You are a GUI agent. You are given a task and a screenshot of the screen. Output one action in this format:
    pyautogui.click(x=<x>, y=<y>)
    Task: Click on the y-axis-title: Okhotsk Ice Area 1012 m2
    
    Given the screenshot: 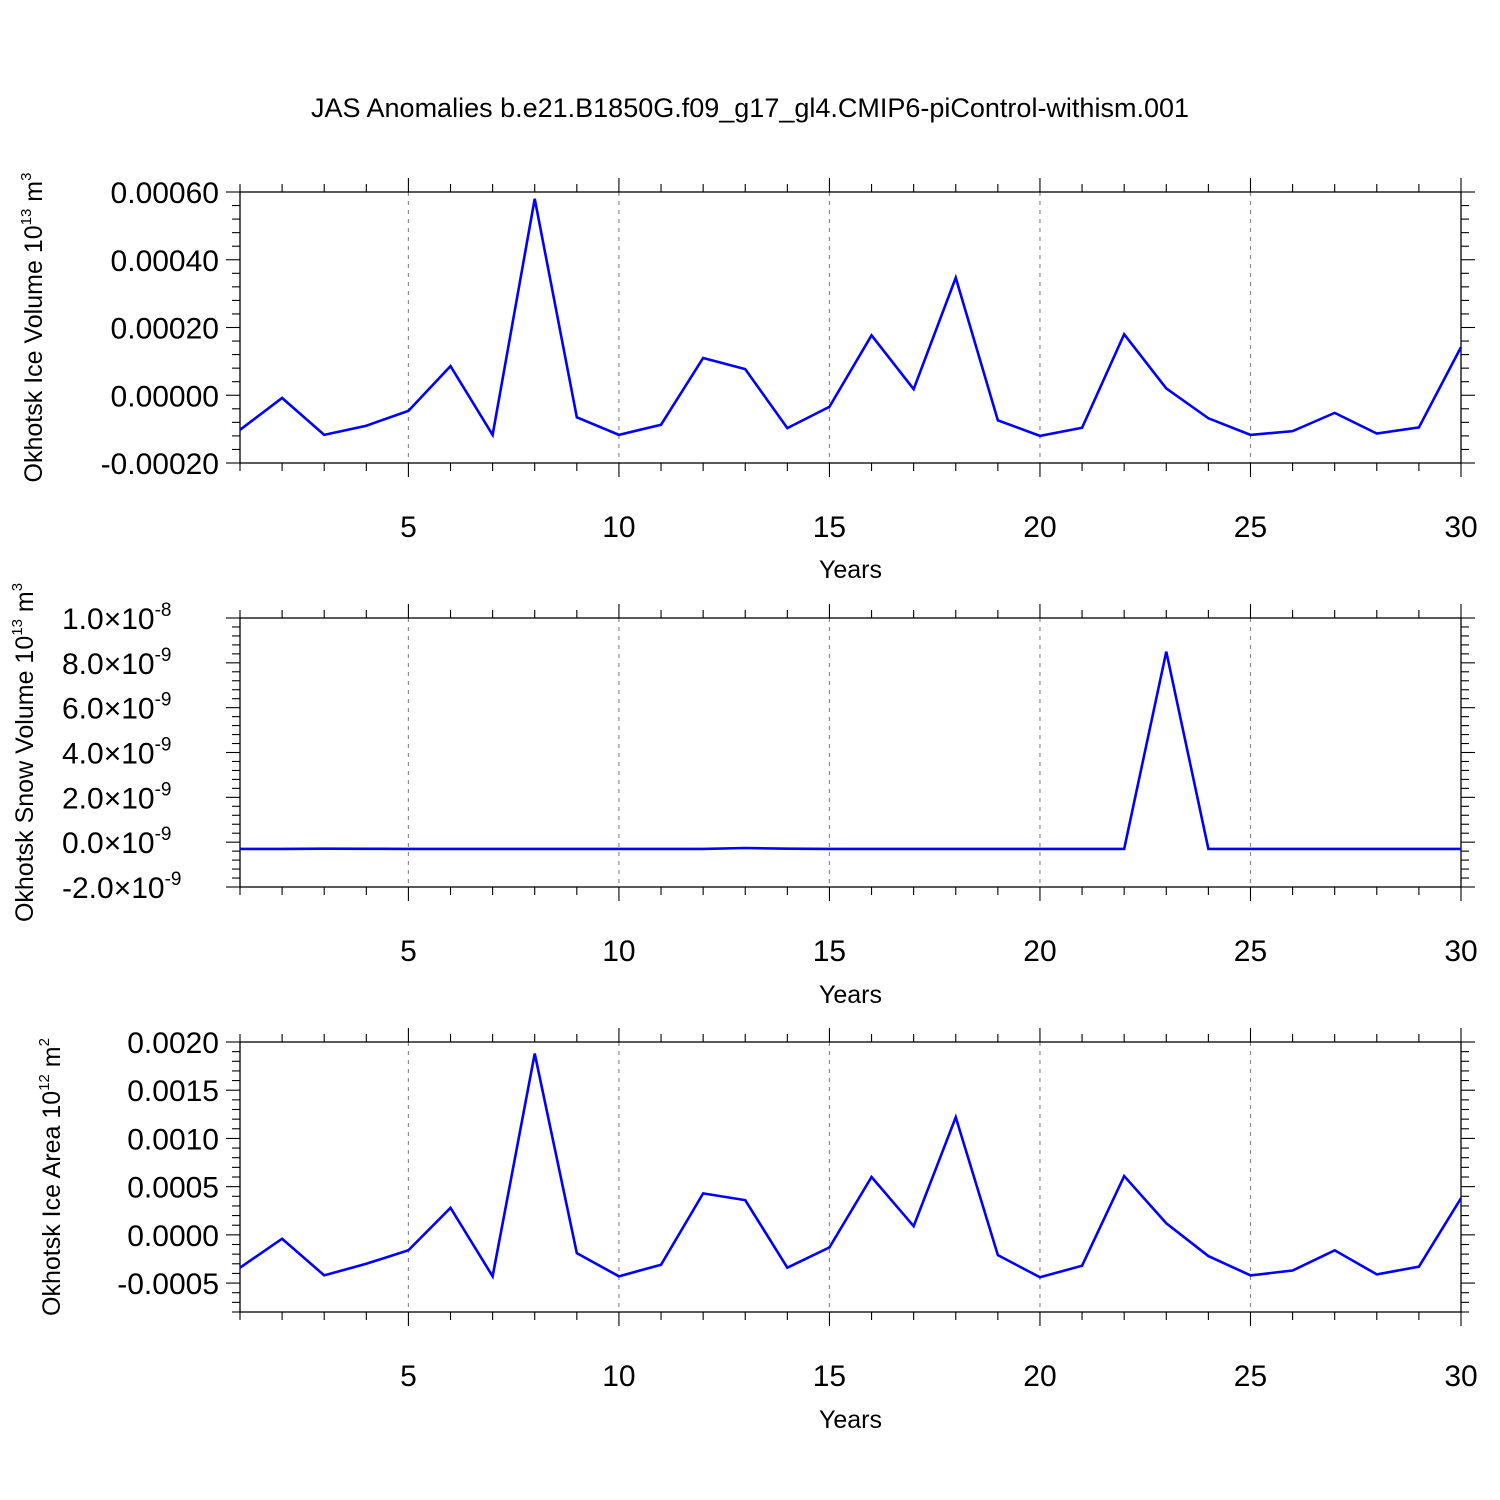 What is the action you would take?
    pyautogui.click(x=51, y=1177)
    